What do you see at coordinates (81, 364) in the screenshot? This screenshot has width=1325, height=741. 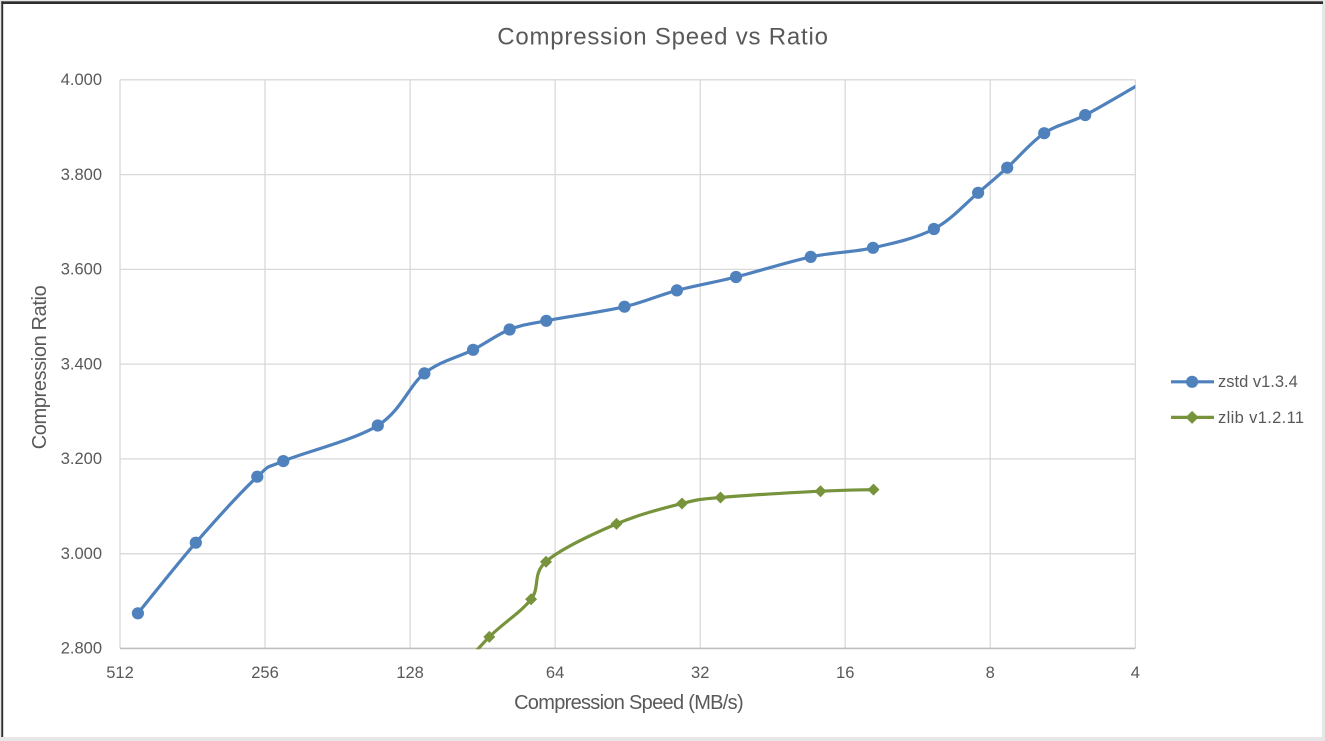 I see `svg-text: 3.400` at bounding box center [81, 364].